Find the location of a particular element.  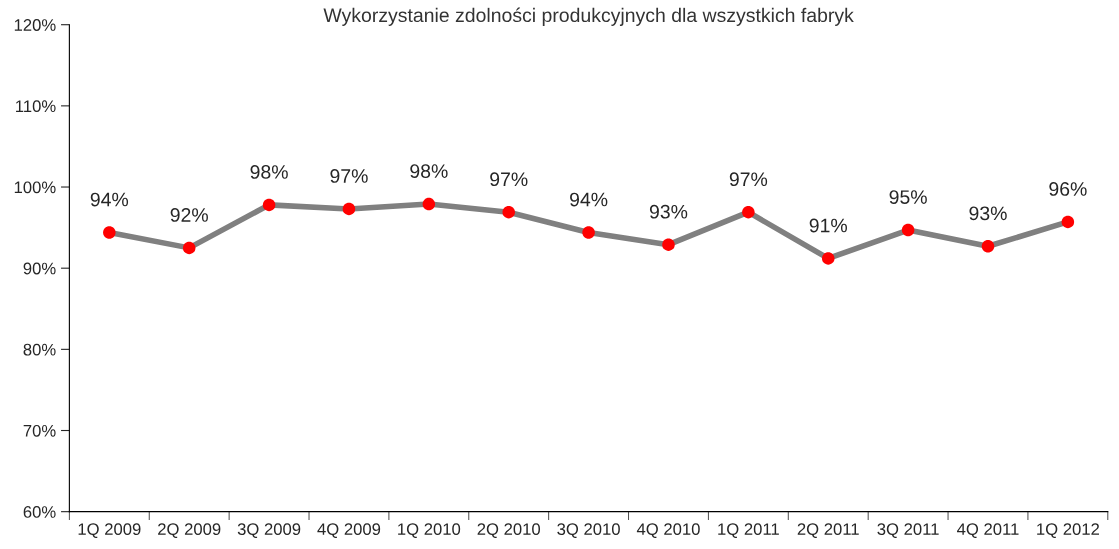

x-tick-label: 3Q 2010 is located at coordinates (588, 531).